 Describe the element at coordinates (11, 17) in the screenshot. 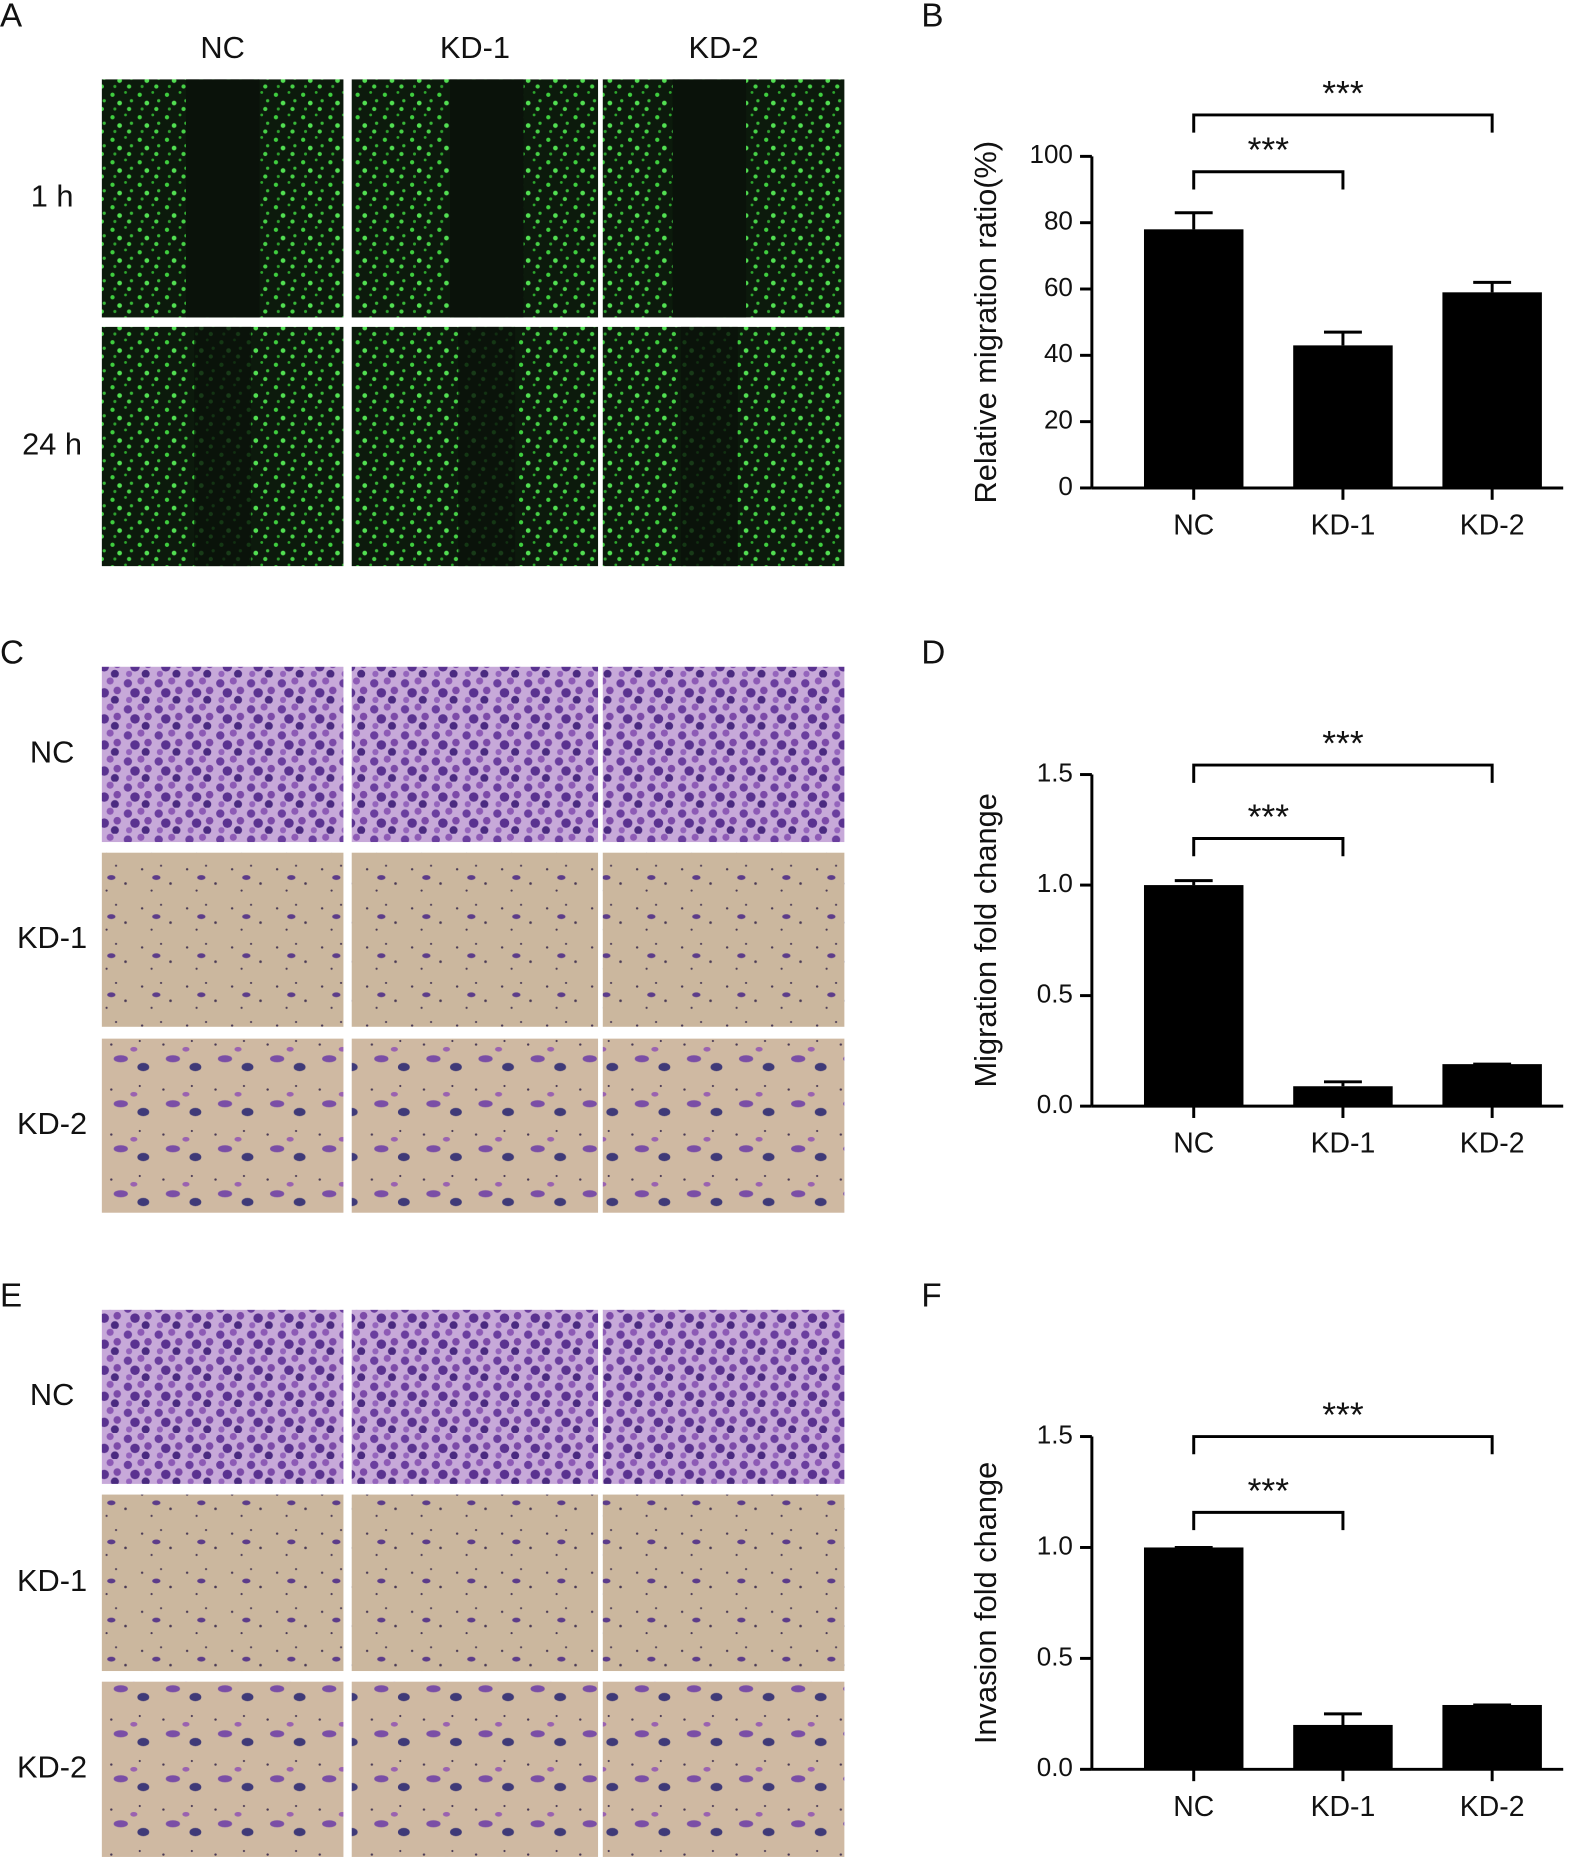

I see `panel-letter: A` at that location.